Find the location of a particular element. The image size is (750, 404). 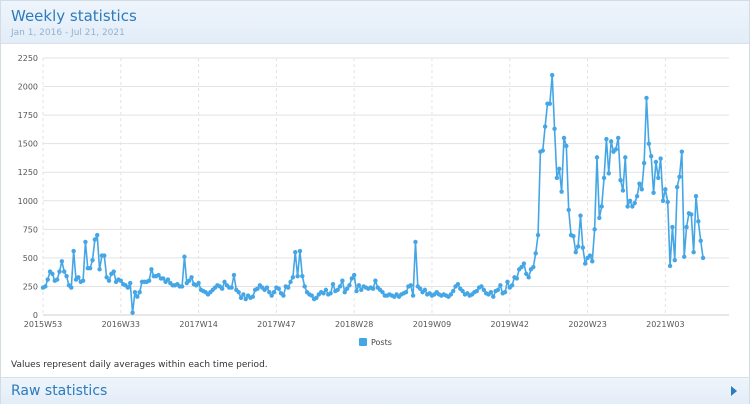

x-tick-label: 2020W23 is located at coordinates (587, 324).